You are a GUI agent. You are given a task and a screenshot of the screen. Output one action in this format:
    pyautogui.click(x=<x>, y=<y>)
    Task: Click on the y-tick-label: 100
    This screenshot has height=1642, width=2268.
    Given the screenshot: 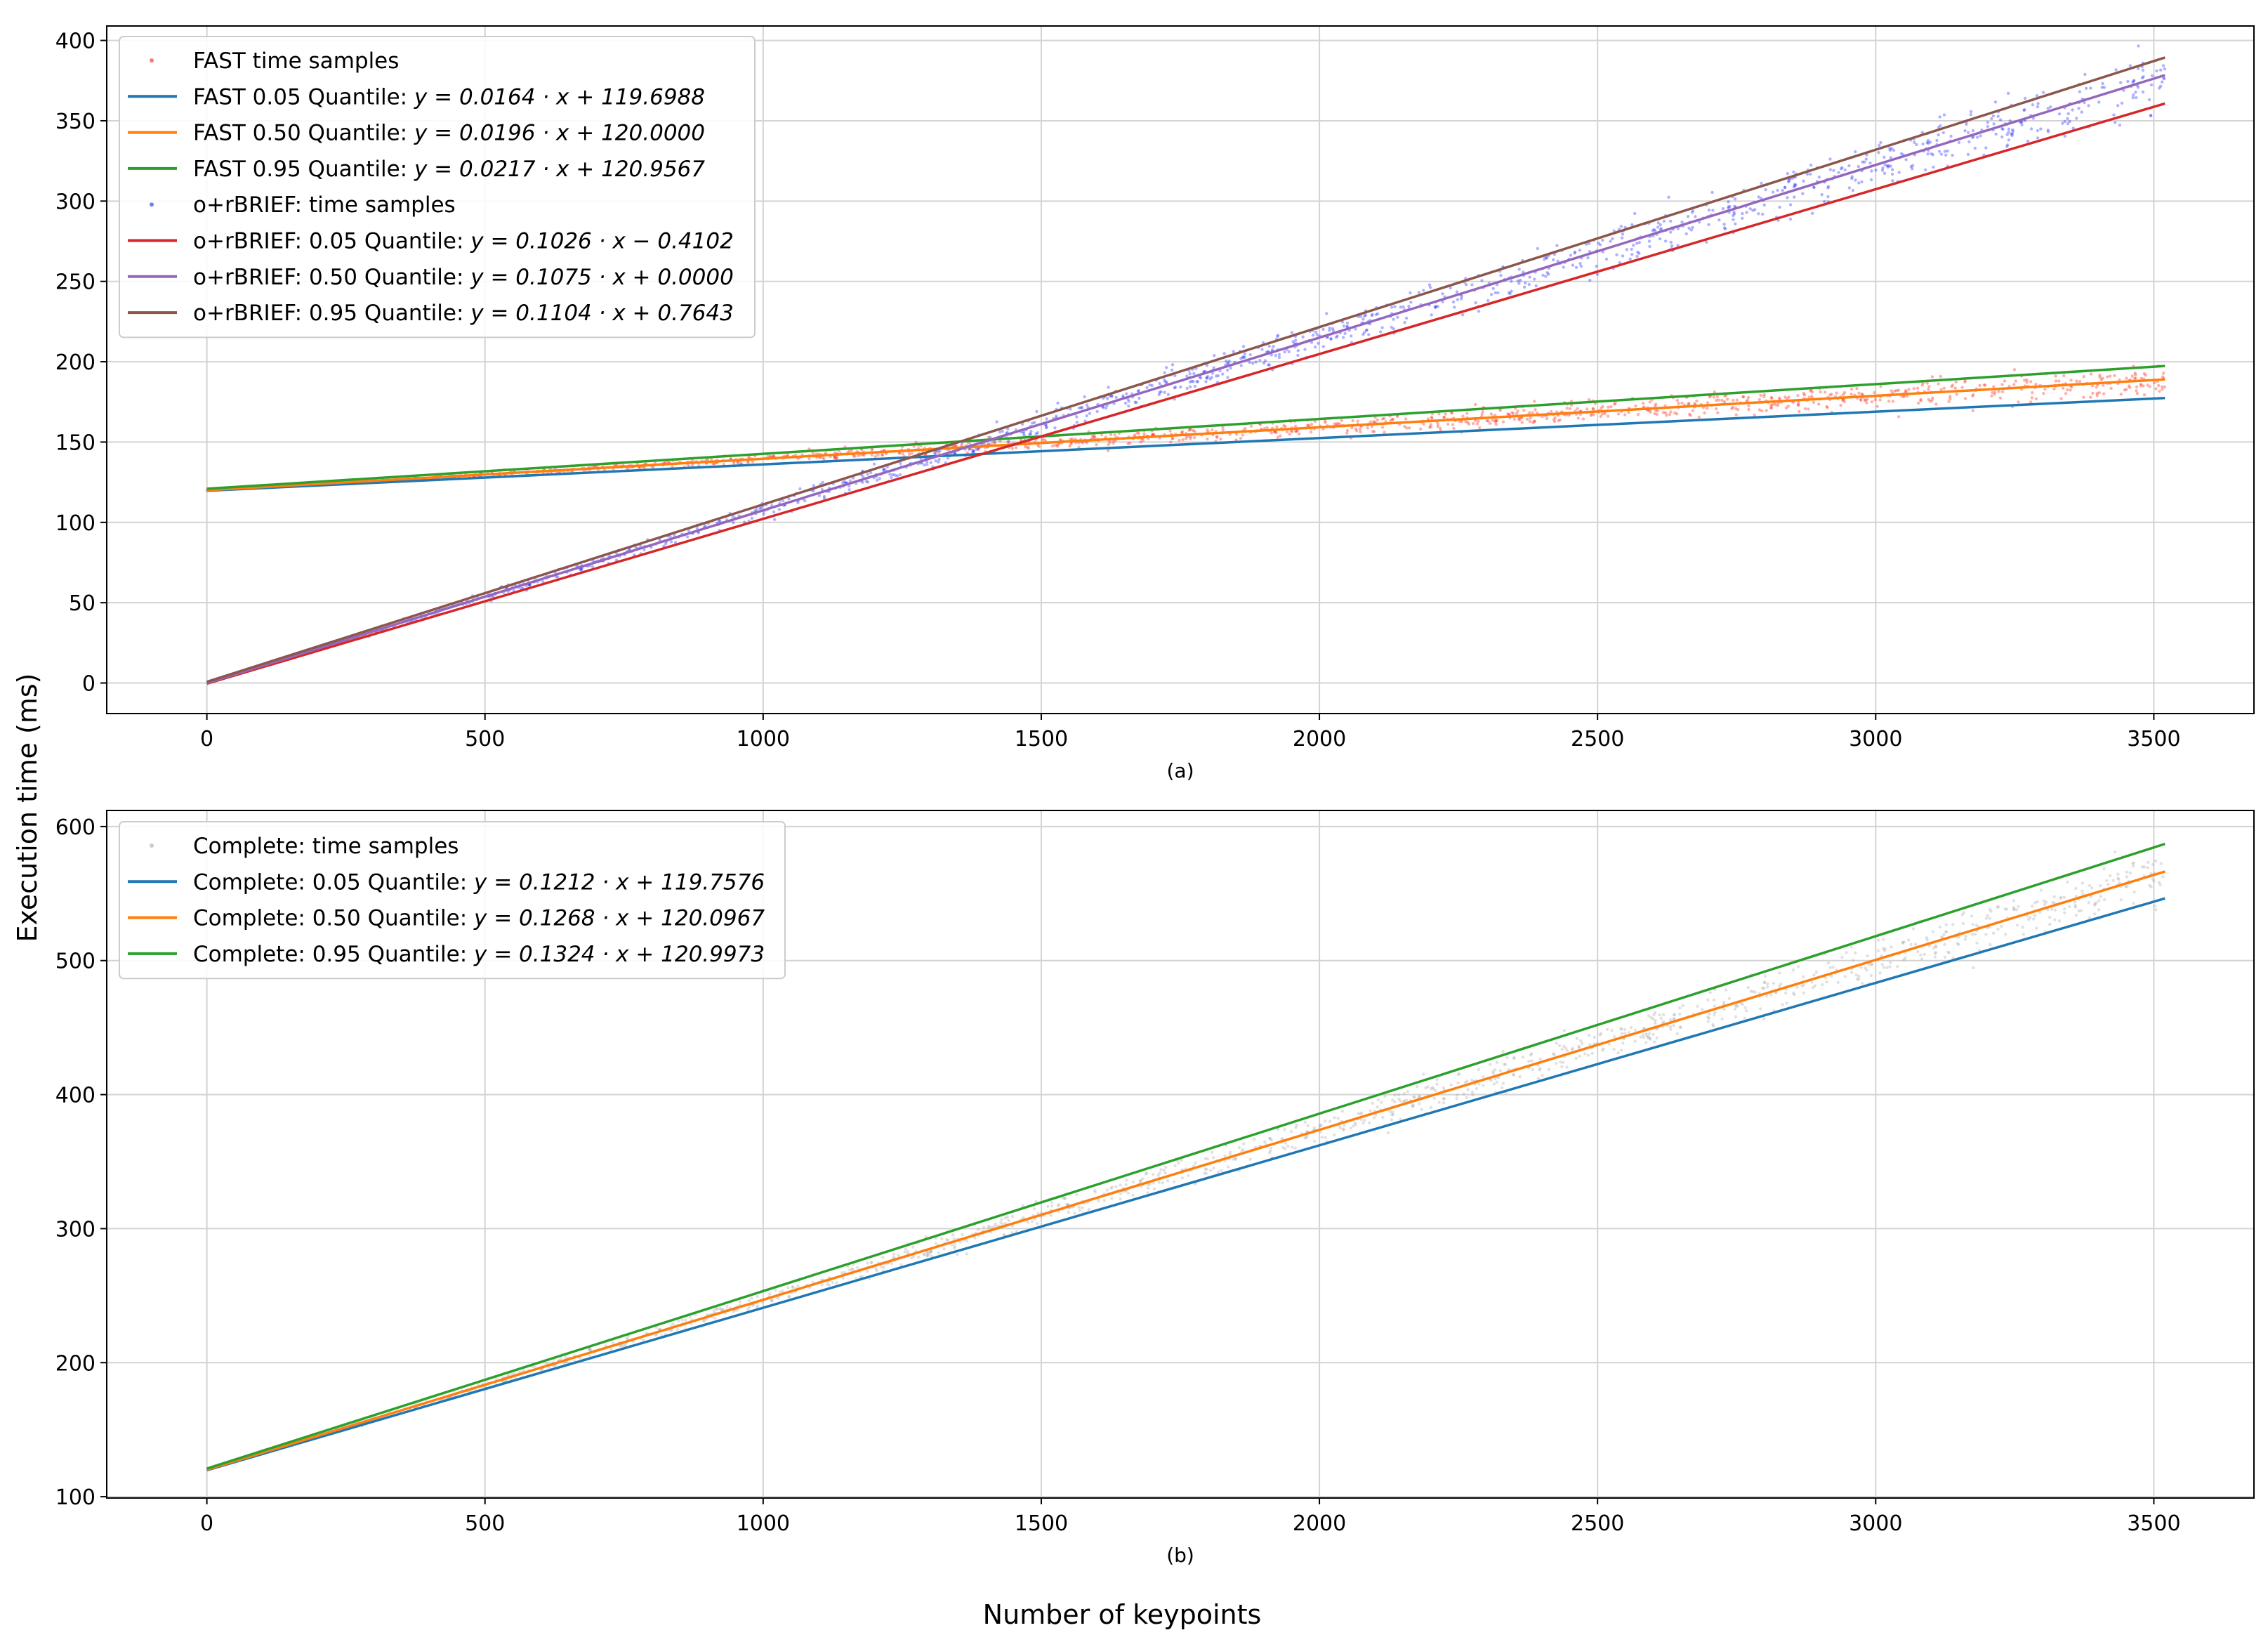 What is the action you would take?
    pyautogui.click(x=75, y=524)
    